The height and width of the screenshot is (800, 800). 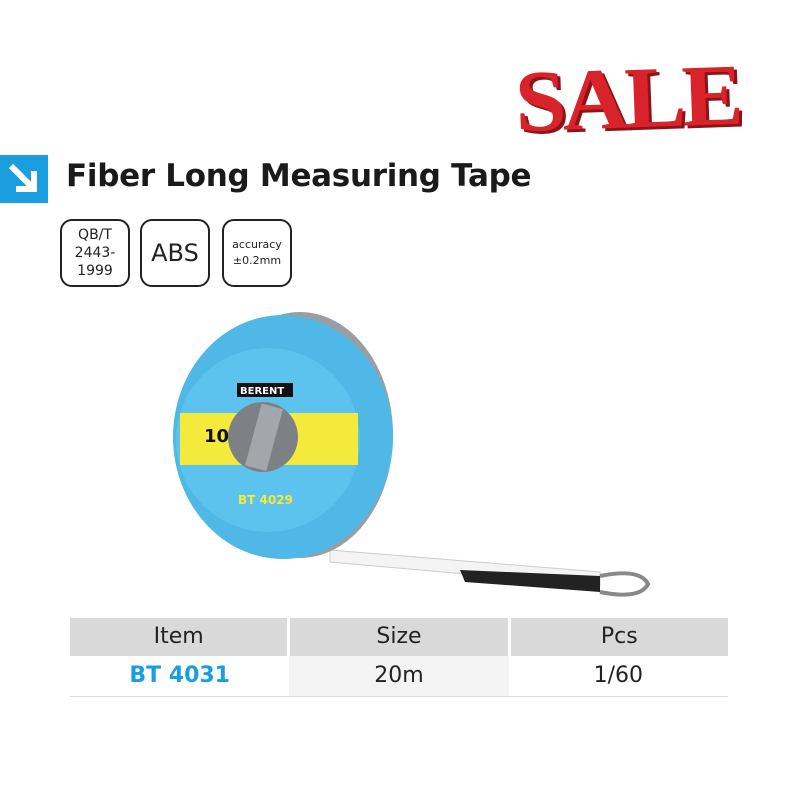 What do you see at coordinates (627, 98) in the screenshot?
I see `sale-banner: SALE` at bounding box center [627, 98].